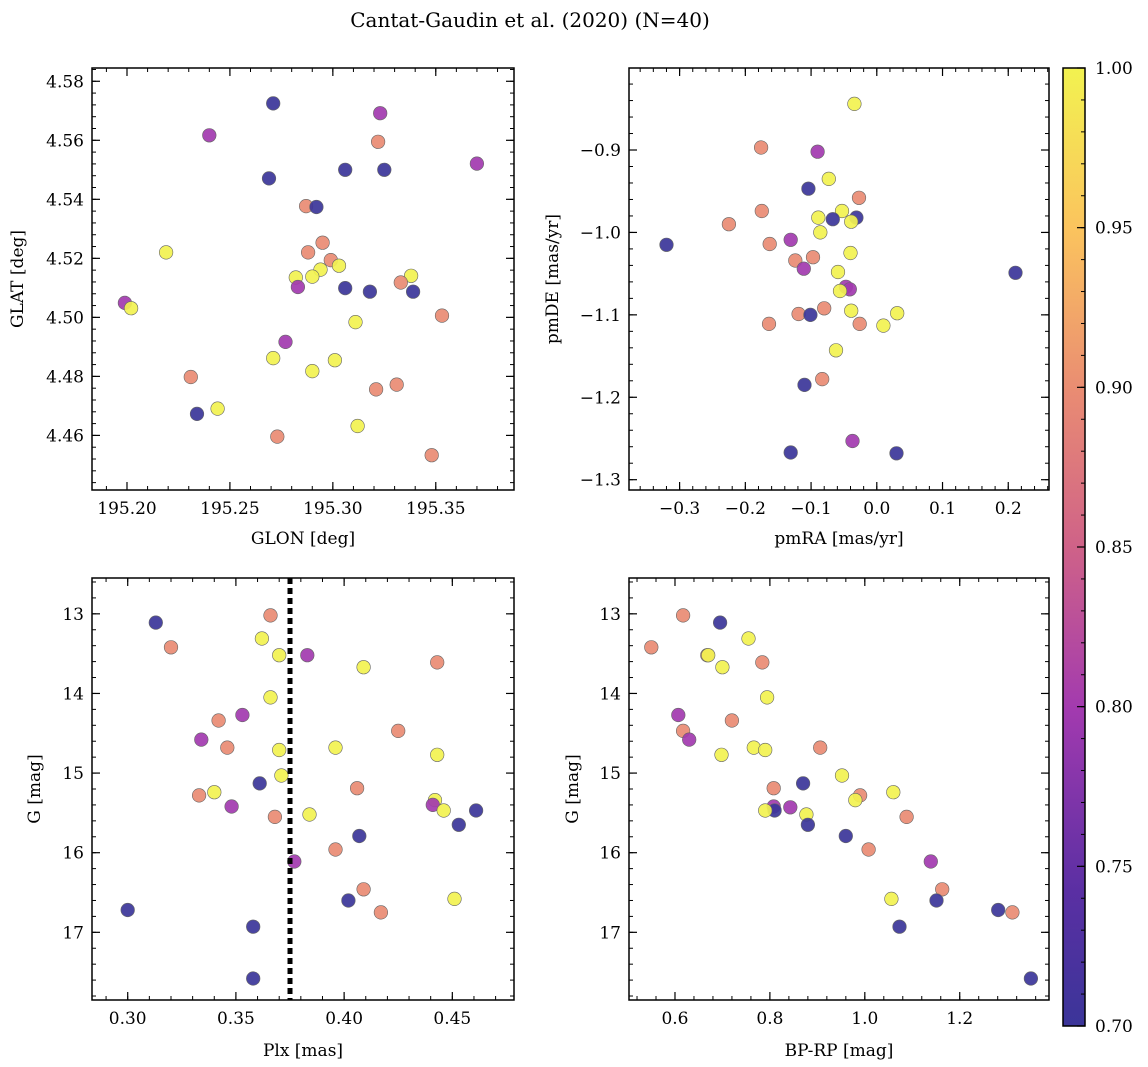 This screenshot has height=1067, width=1148. Describe the element at coordinates (1114, 229) in the screenshot. I see `colorbar-tick-label: 0.95` at that location.